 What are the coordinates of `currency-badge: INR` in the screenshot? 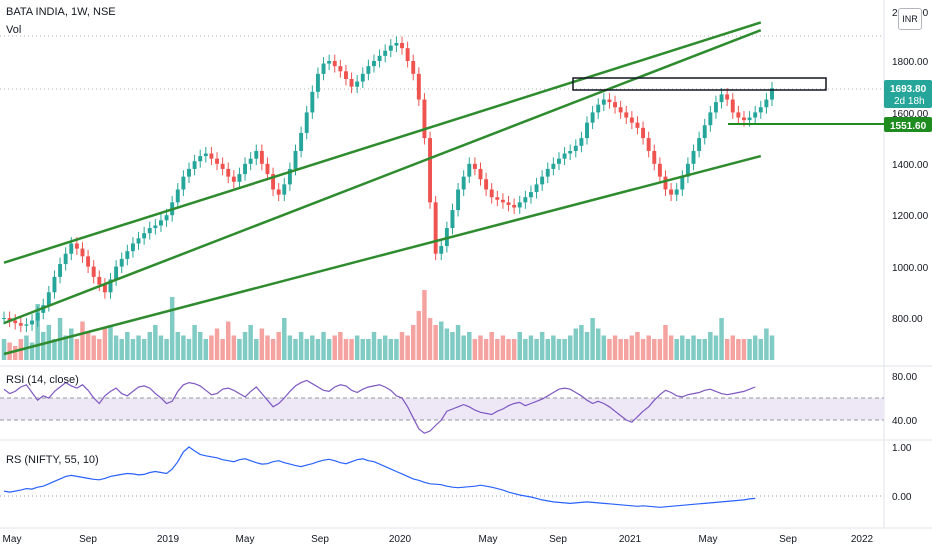 It's located at (910, 19).